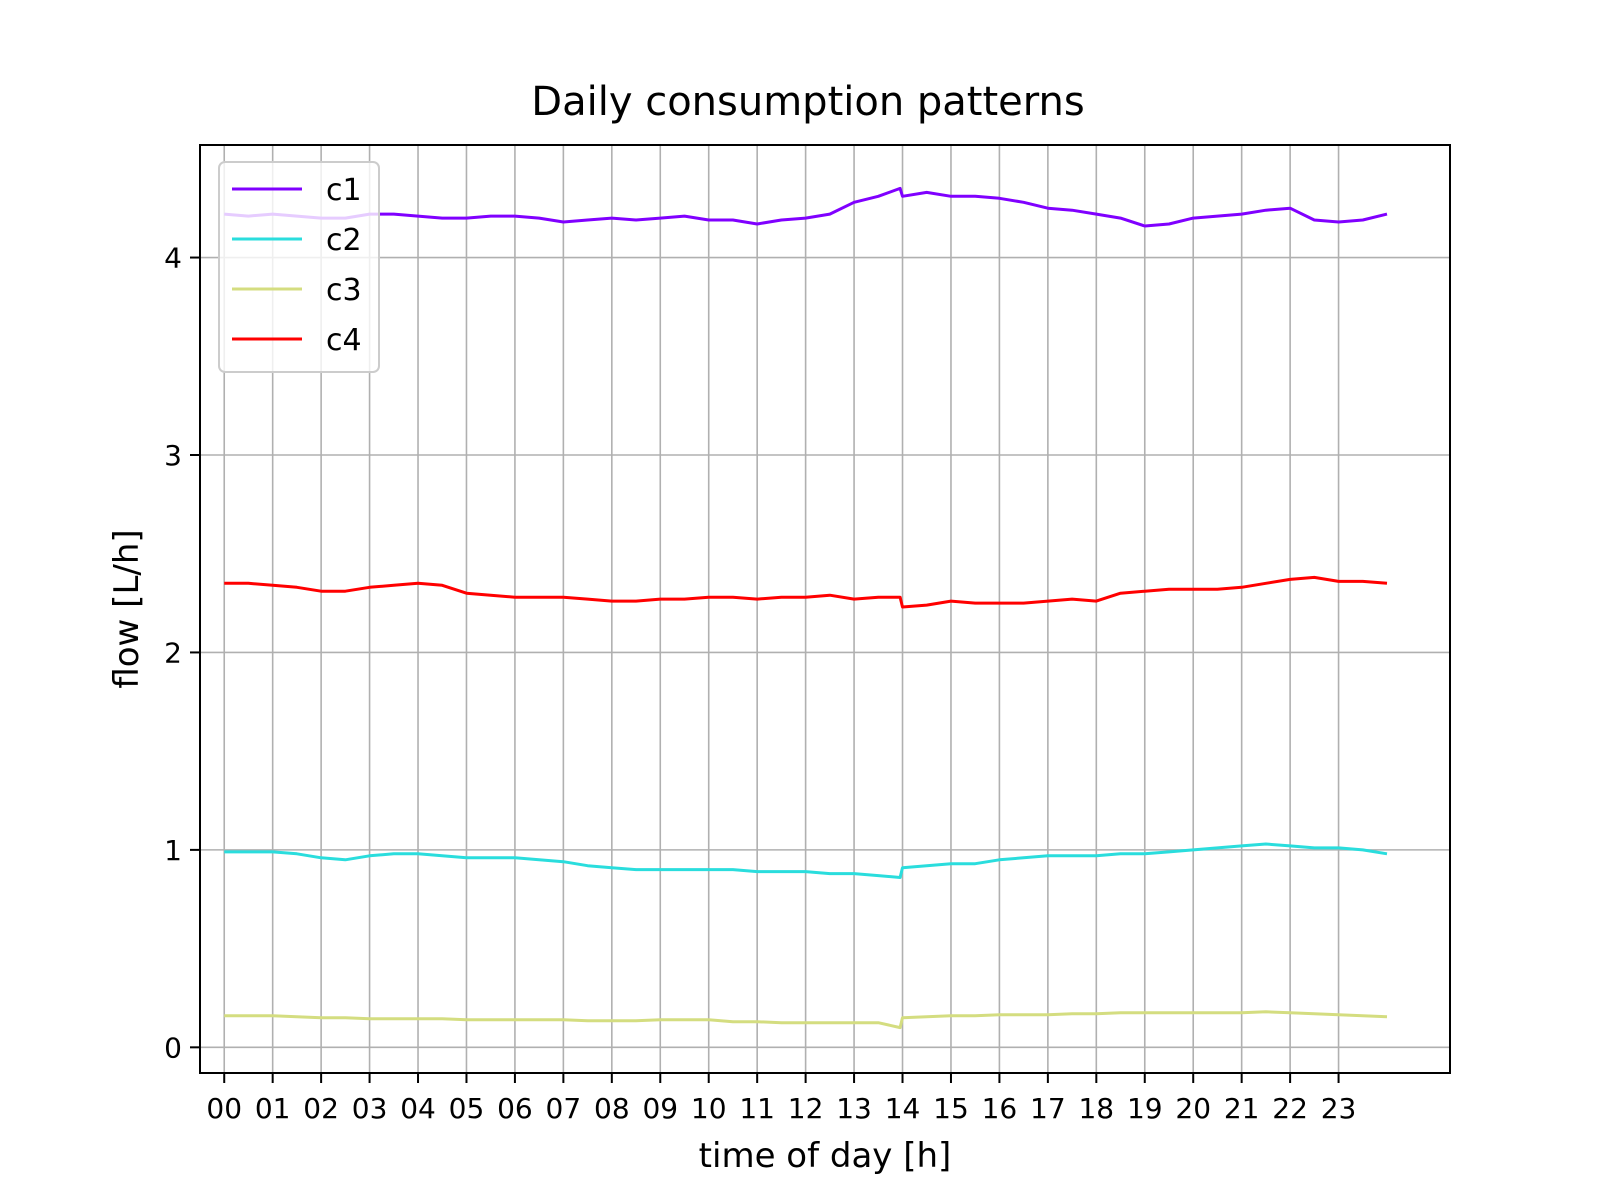 This screenshot has height=1200, width=1600. I want to click on x-tick-label: 12, so click(806, 1108).